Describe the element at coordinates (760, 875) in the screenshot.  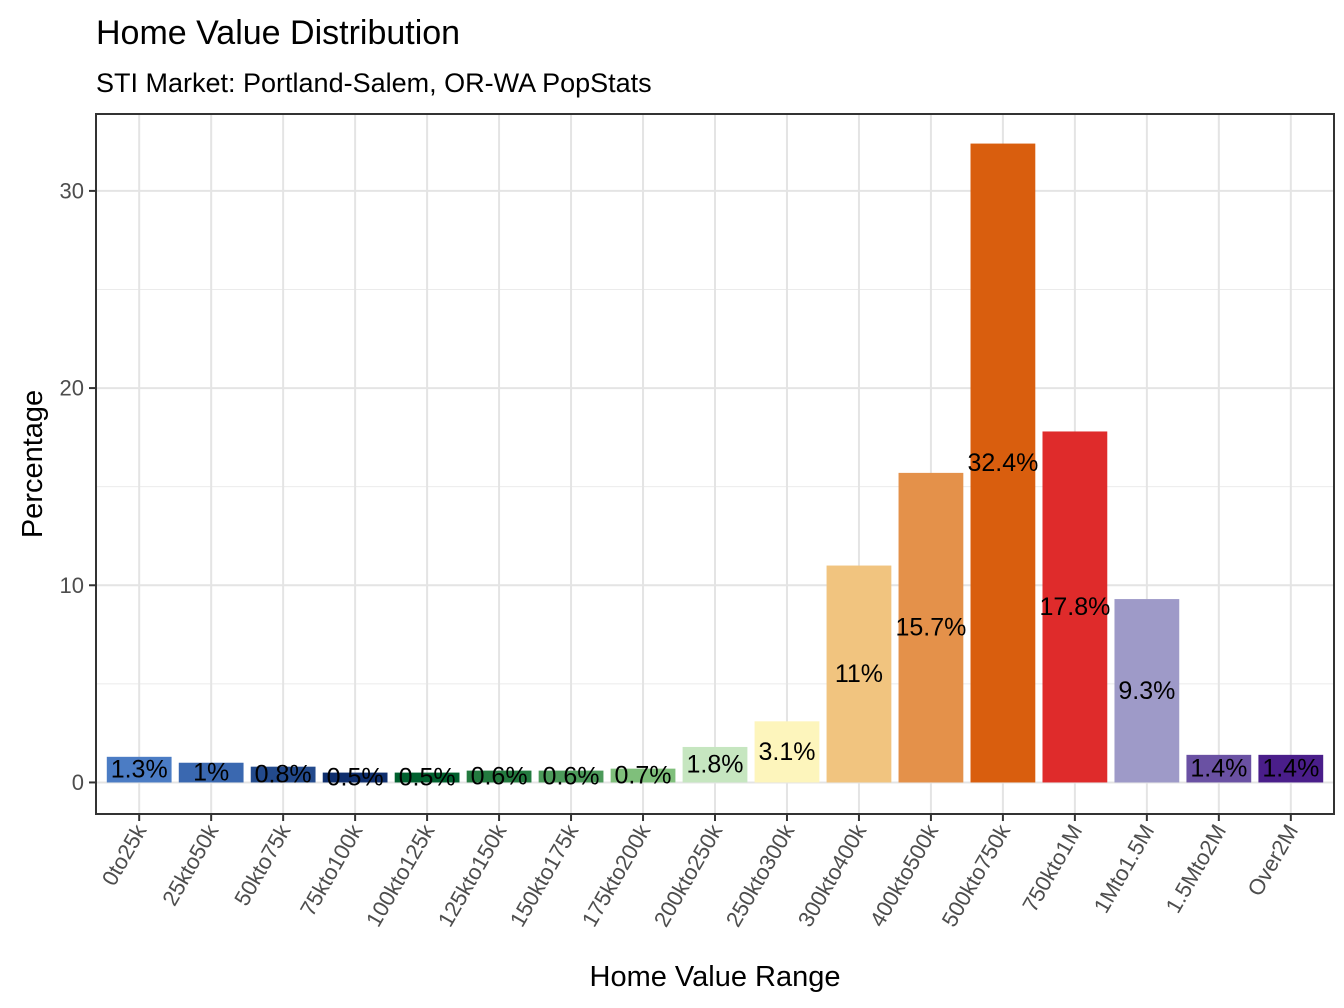
I see `x-tick-label: 250kto300k` at that location.